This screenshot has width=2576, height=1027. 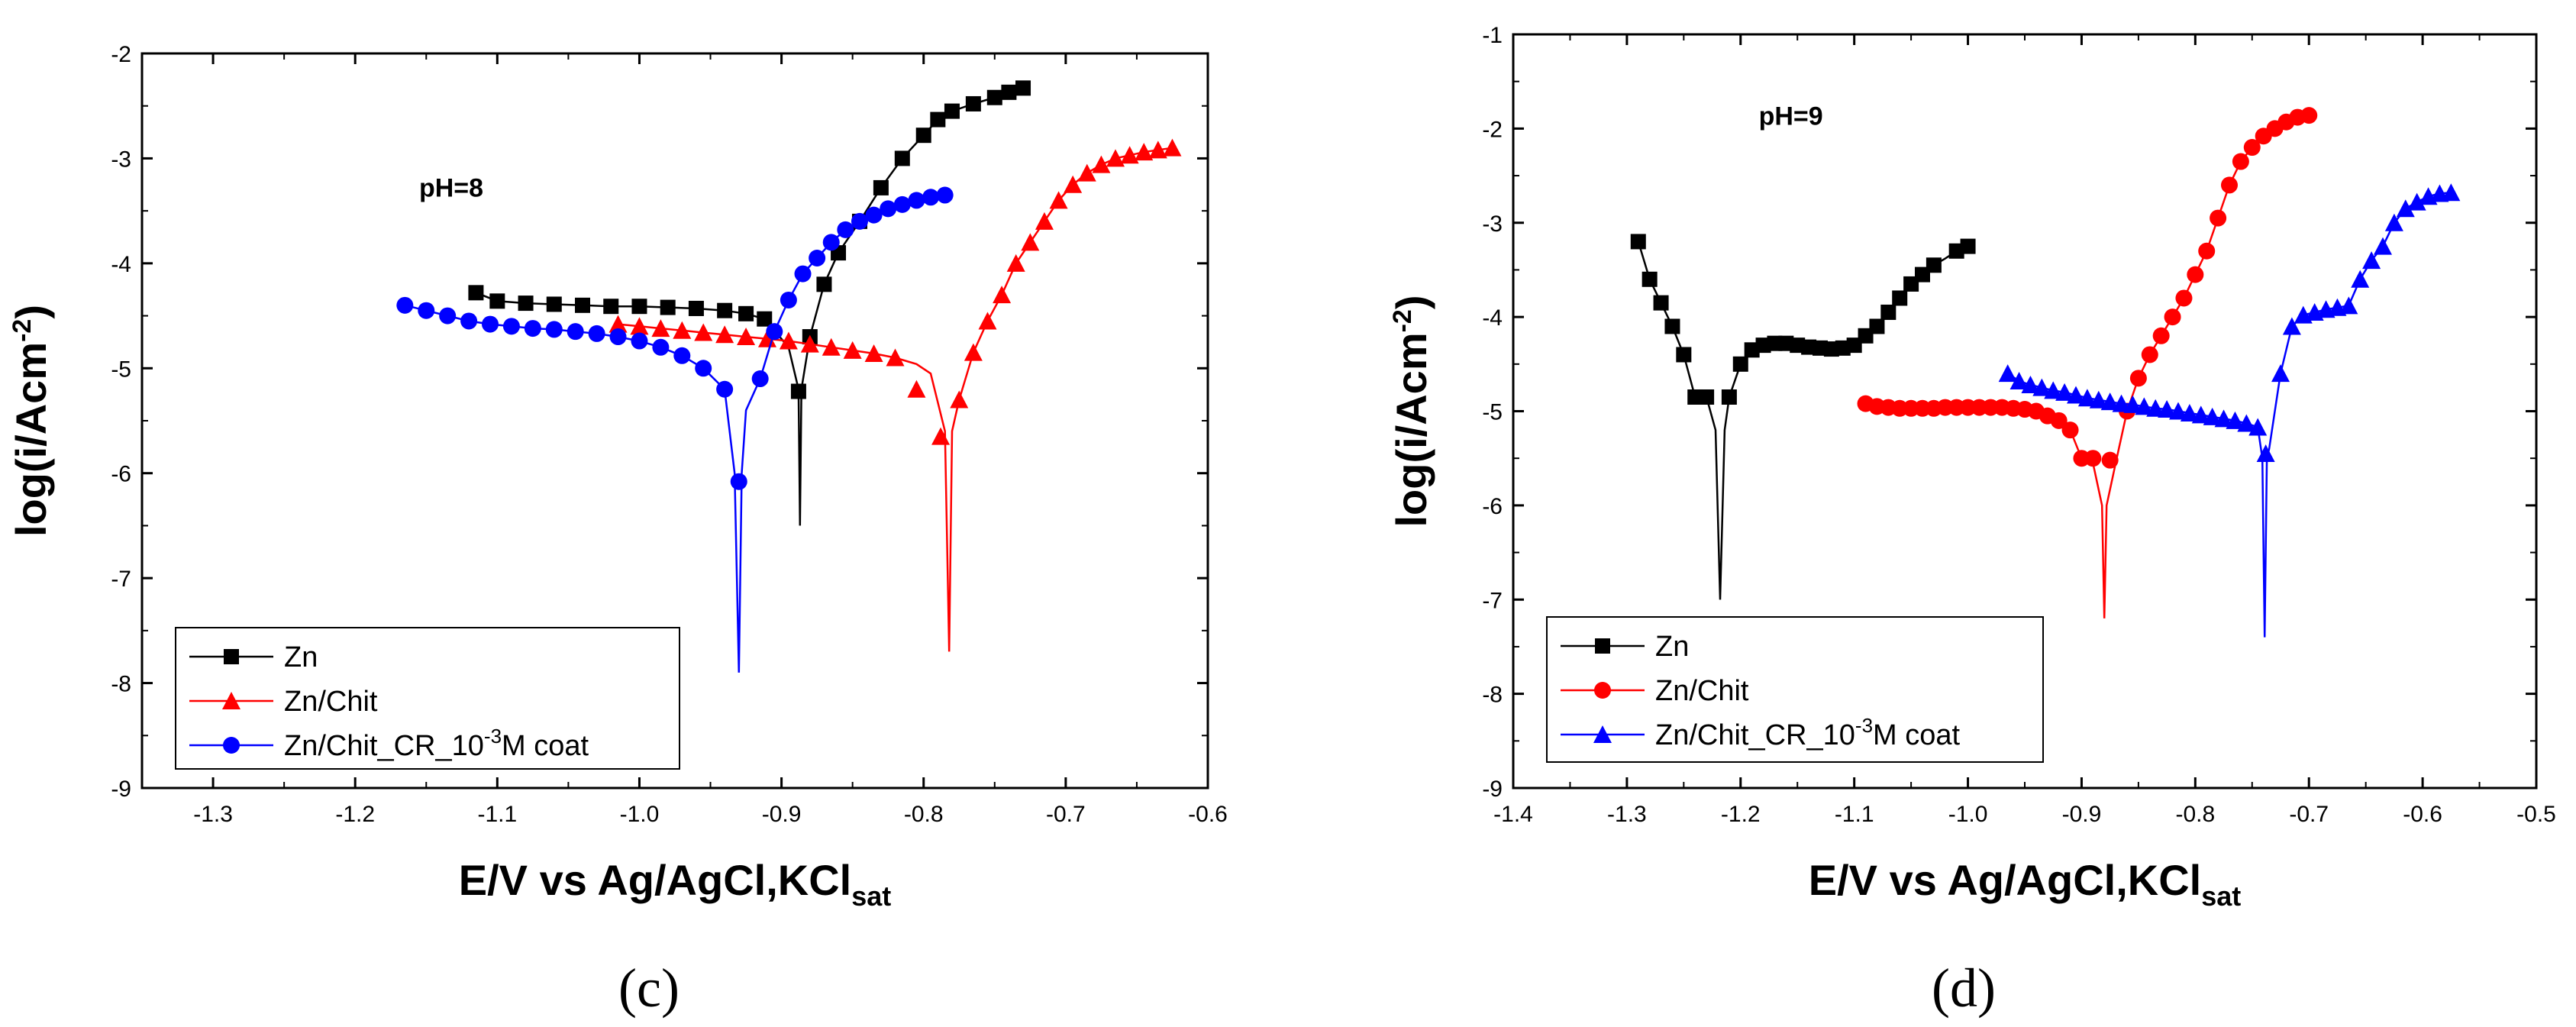 What do you see at coordinates (2082, 814) in the screenshot?
I see `x-tick-label: -0.9` at bounding box center [2082, 814].